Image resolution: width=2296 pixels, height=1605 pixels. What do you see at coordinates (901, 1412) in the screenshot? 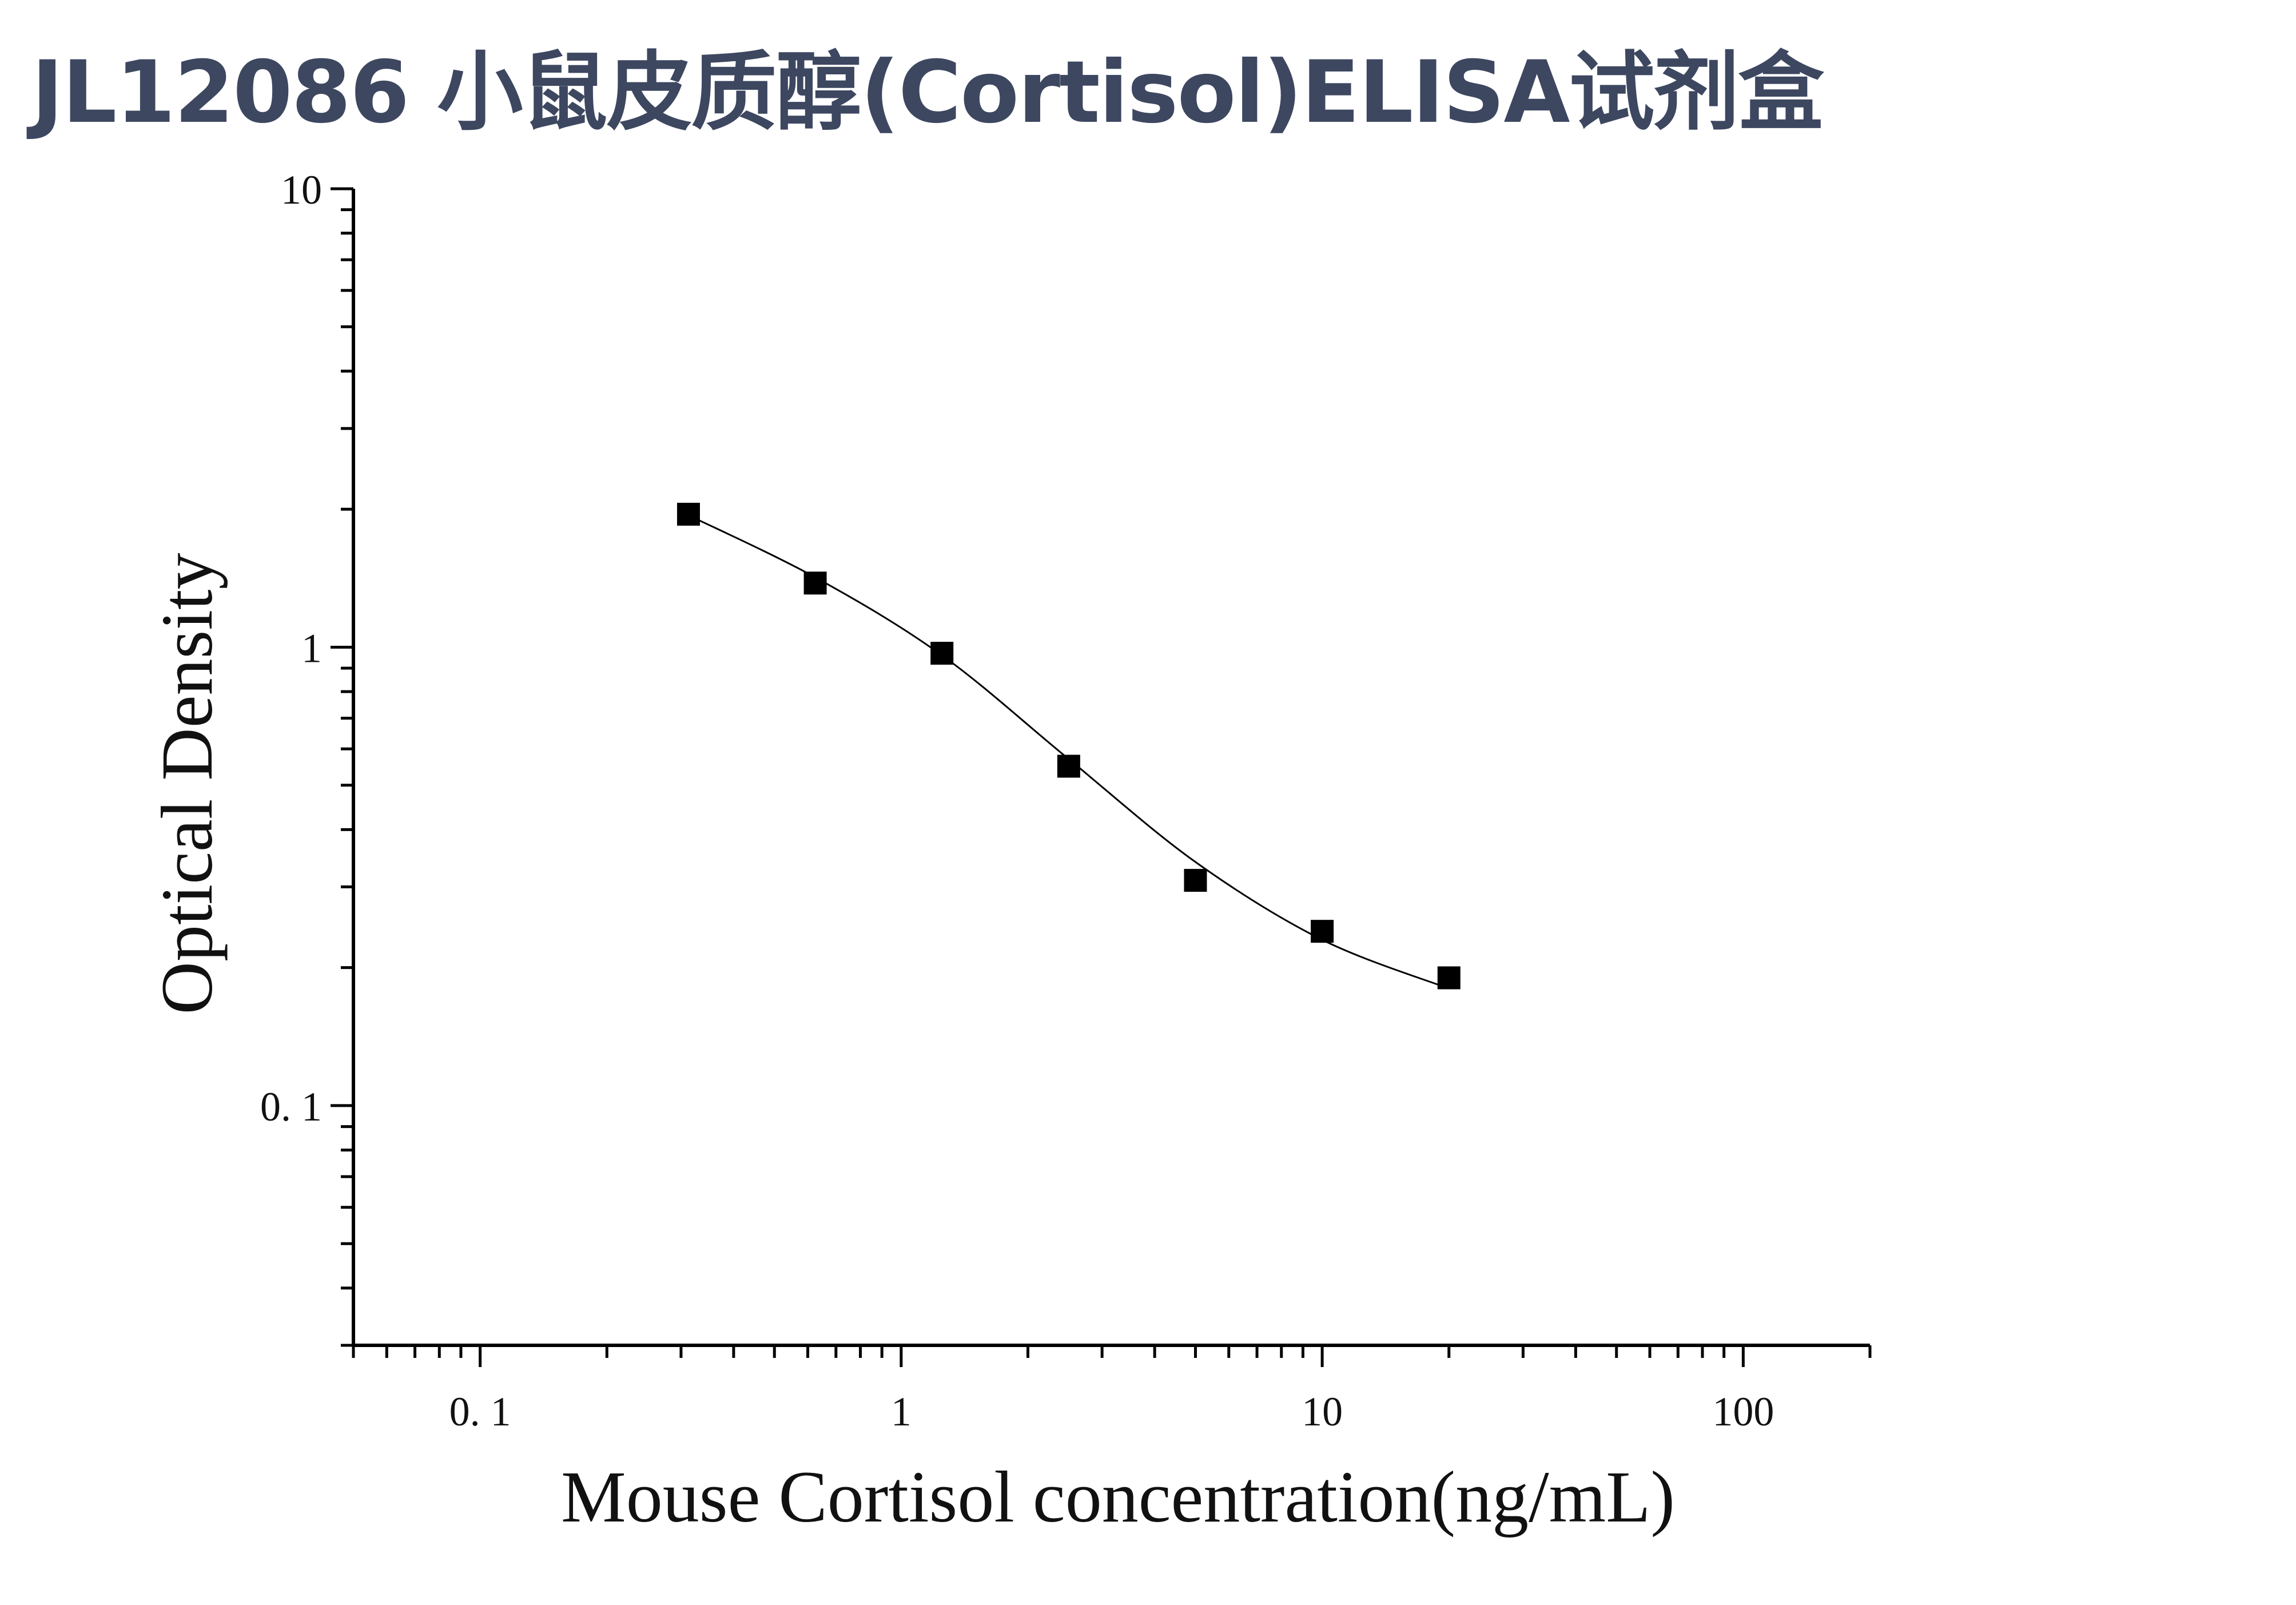
I see `x-tick-label: 1` at bounding box center [901, 1412].